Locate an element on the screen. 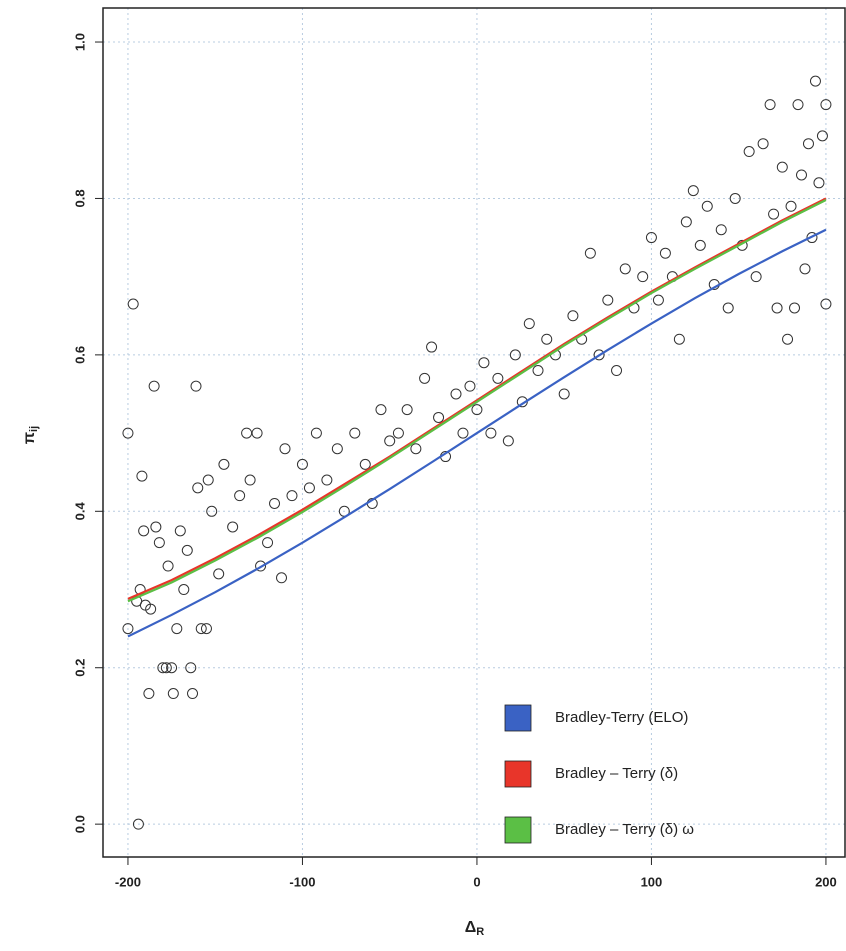 This screenshot has width=846, height=951. y-axis-label-text: π is located at coordinates (29, 438).